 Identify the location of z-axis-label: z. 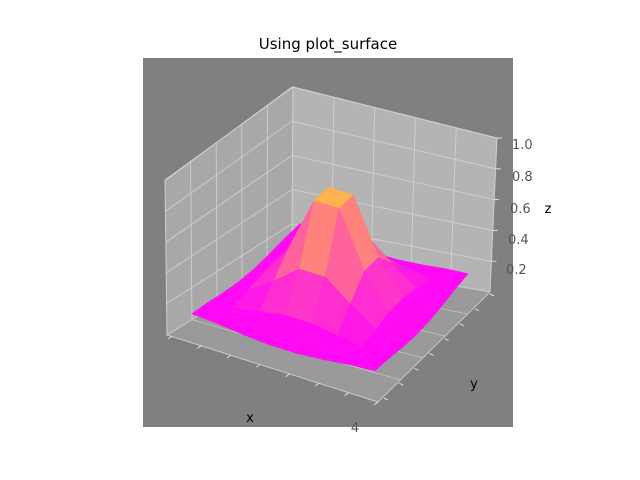
(548, 209).